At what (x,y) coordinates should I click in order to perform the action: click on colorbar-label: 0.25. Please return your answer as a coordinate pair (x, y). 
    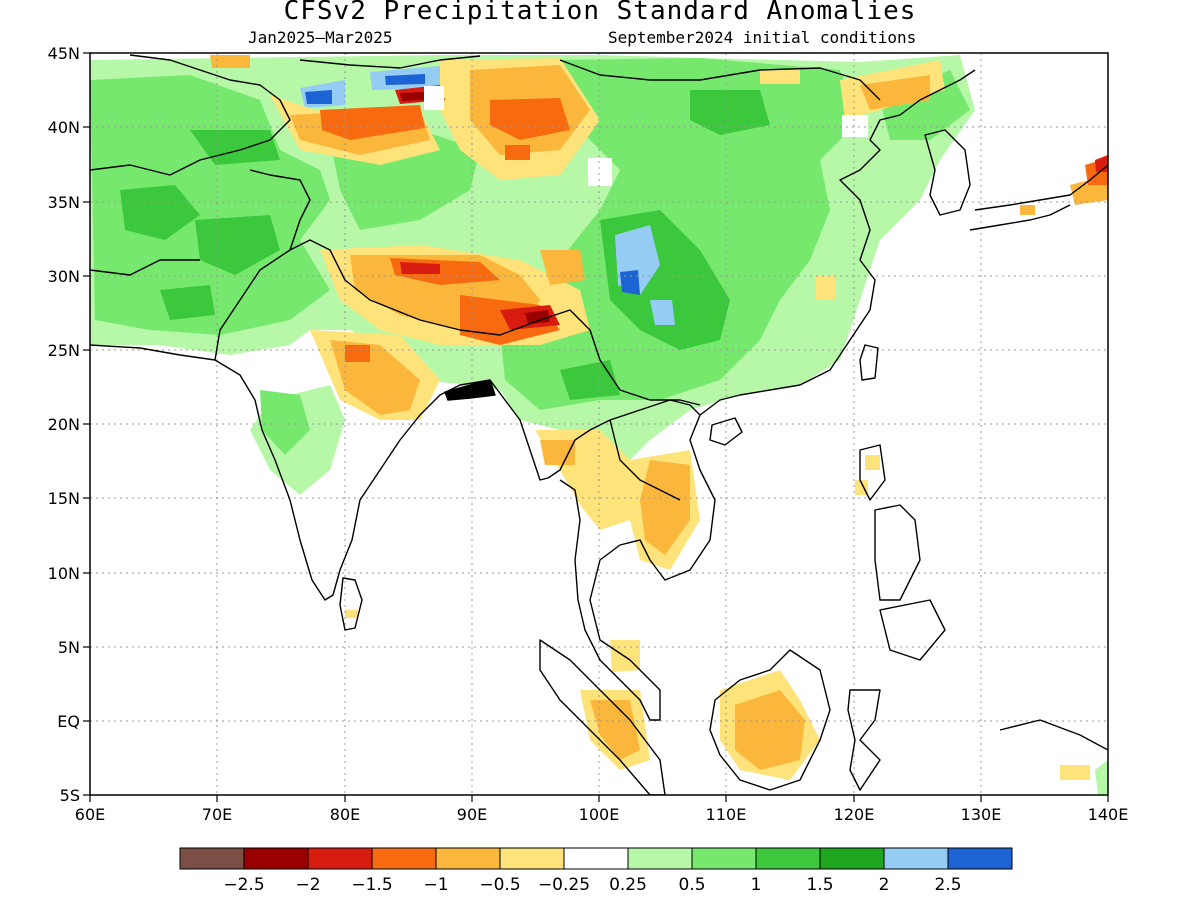
    Looking at the image, I should click on (628, 885).